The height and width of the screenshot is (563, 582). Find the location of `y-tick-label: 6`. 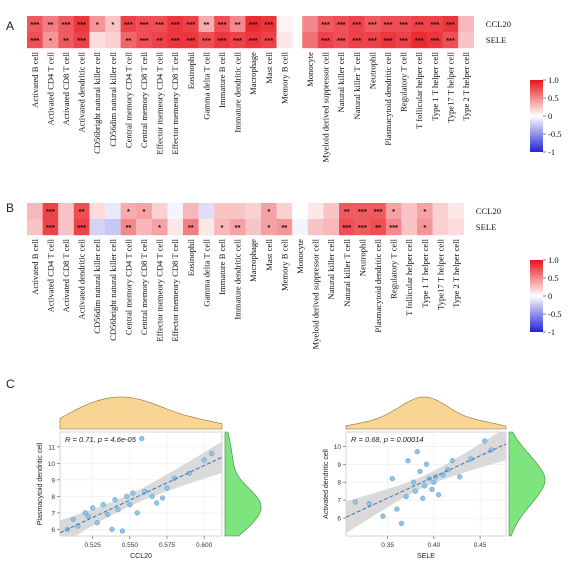

y-tick-label: 6 is located at coordinates (339, 519).